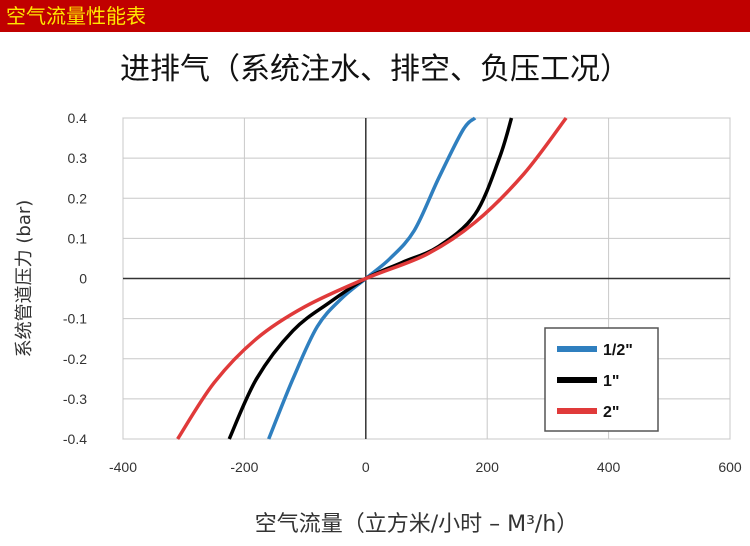 Image resolution: width=750 pixels, height=546 pixels. Describe the element at coordinates (123, 467) in the screenshot. I see `x-tick-label: -400` at that location.